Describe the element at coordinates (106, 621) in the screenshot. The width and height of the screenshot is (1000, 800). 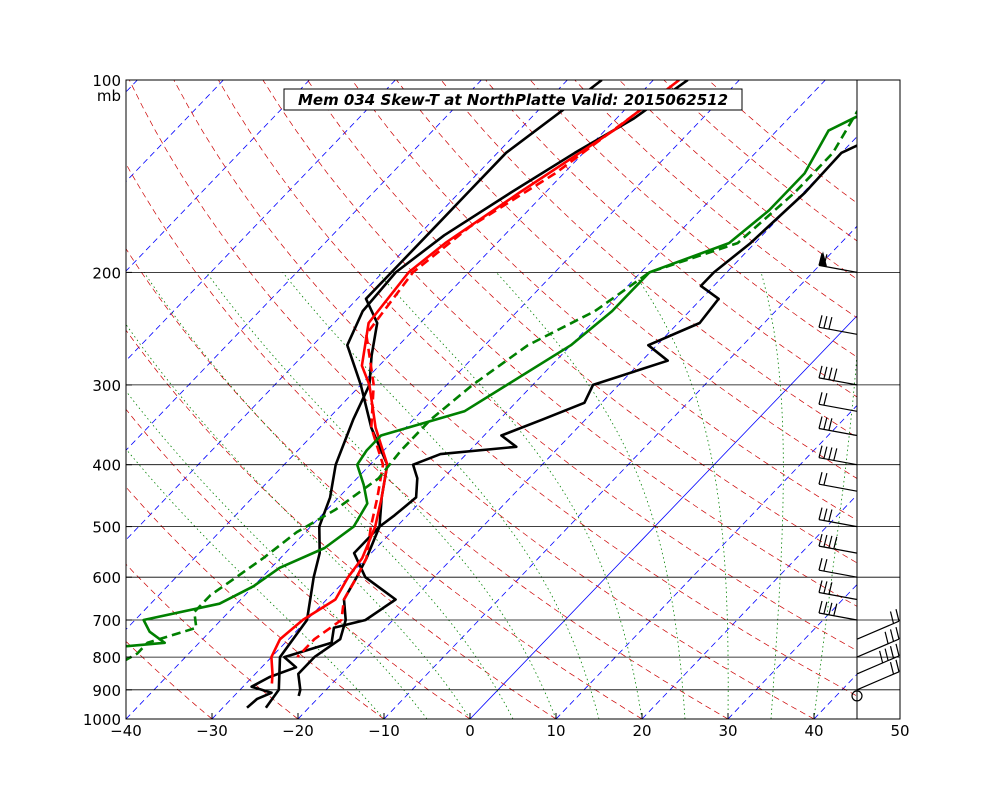
I see `y-tick-label: 700` at that location.